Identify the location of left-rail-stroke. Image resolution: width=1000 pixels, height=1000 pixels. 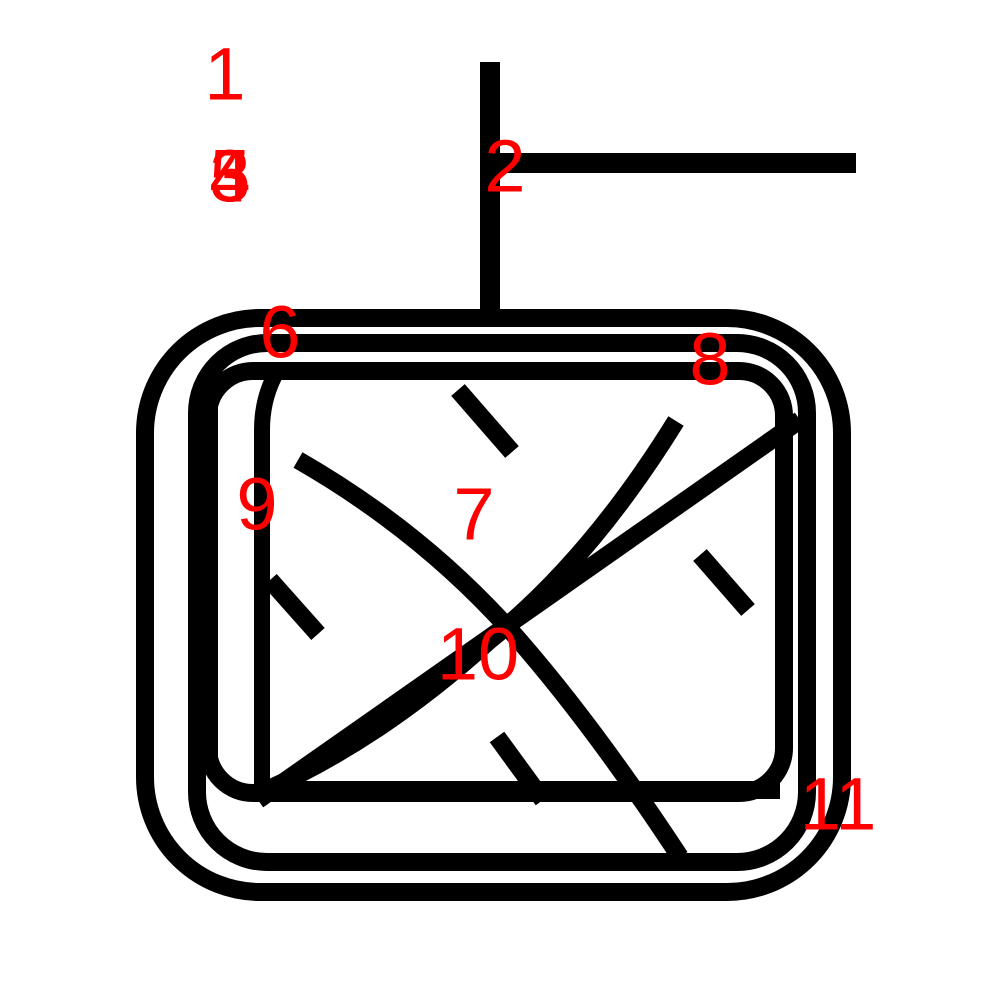
(268, 585).